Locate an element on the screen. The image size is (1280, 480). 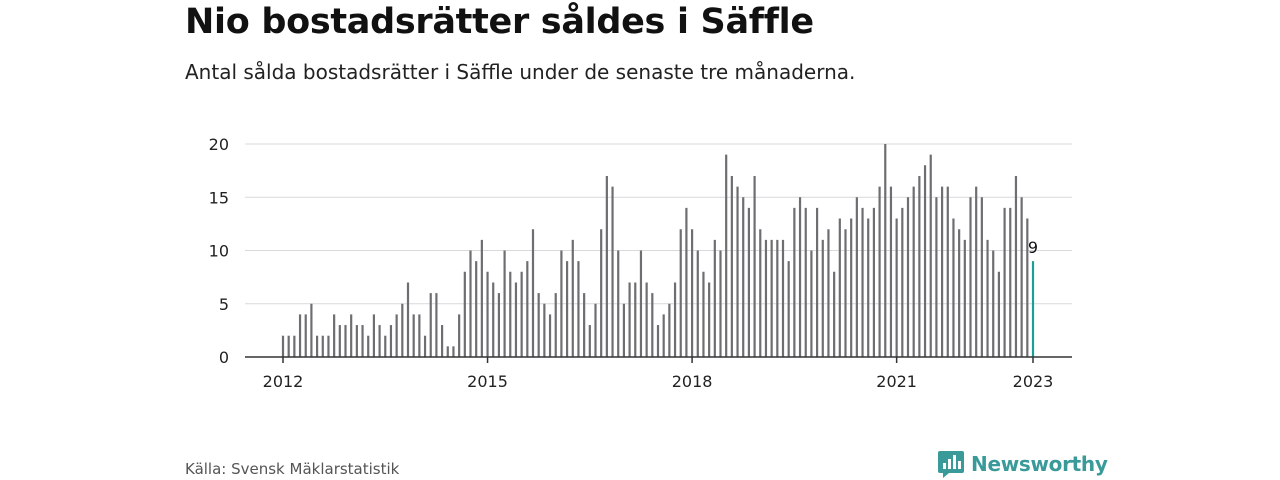
x-tick-label: 2012 is located at coordinates (283, 381).